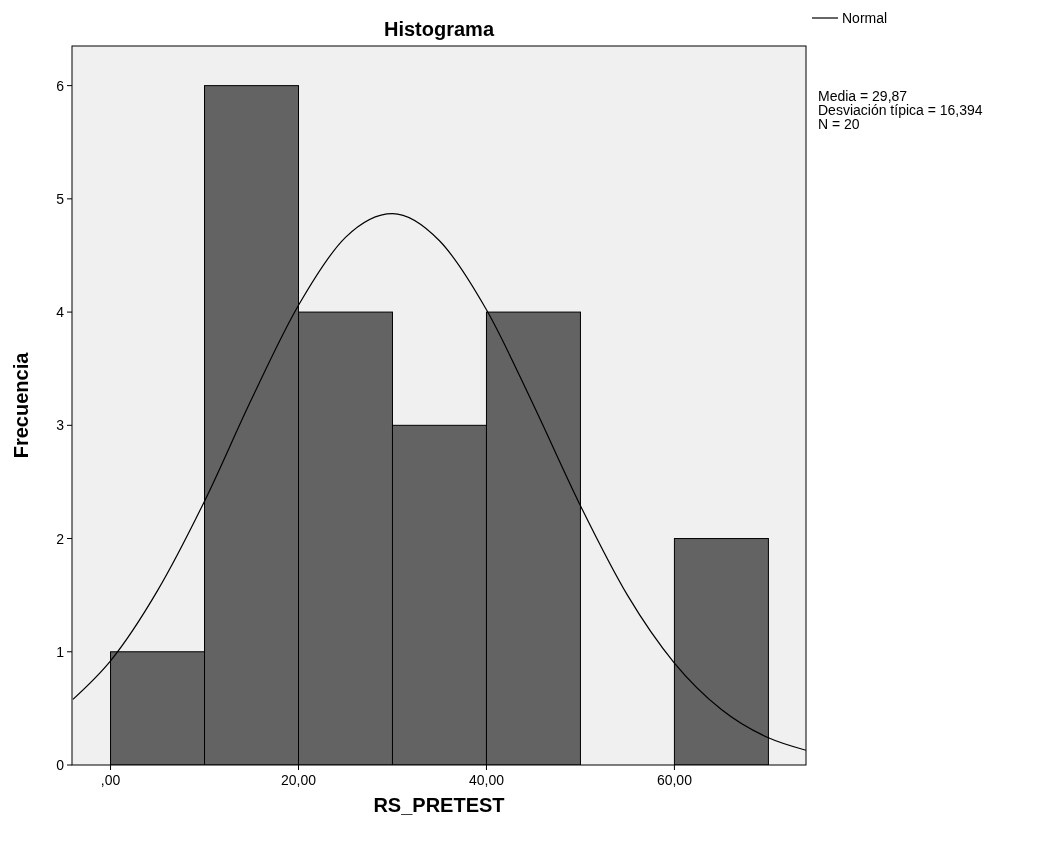 The width and height of the screenshot is (1045, 845). Describe the element at coordinates (21, 405) in the screenshot. I see `y-axis-title: Frecuencia` at that location.